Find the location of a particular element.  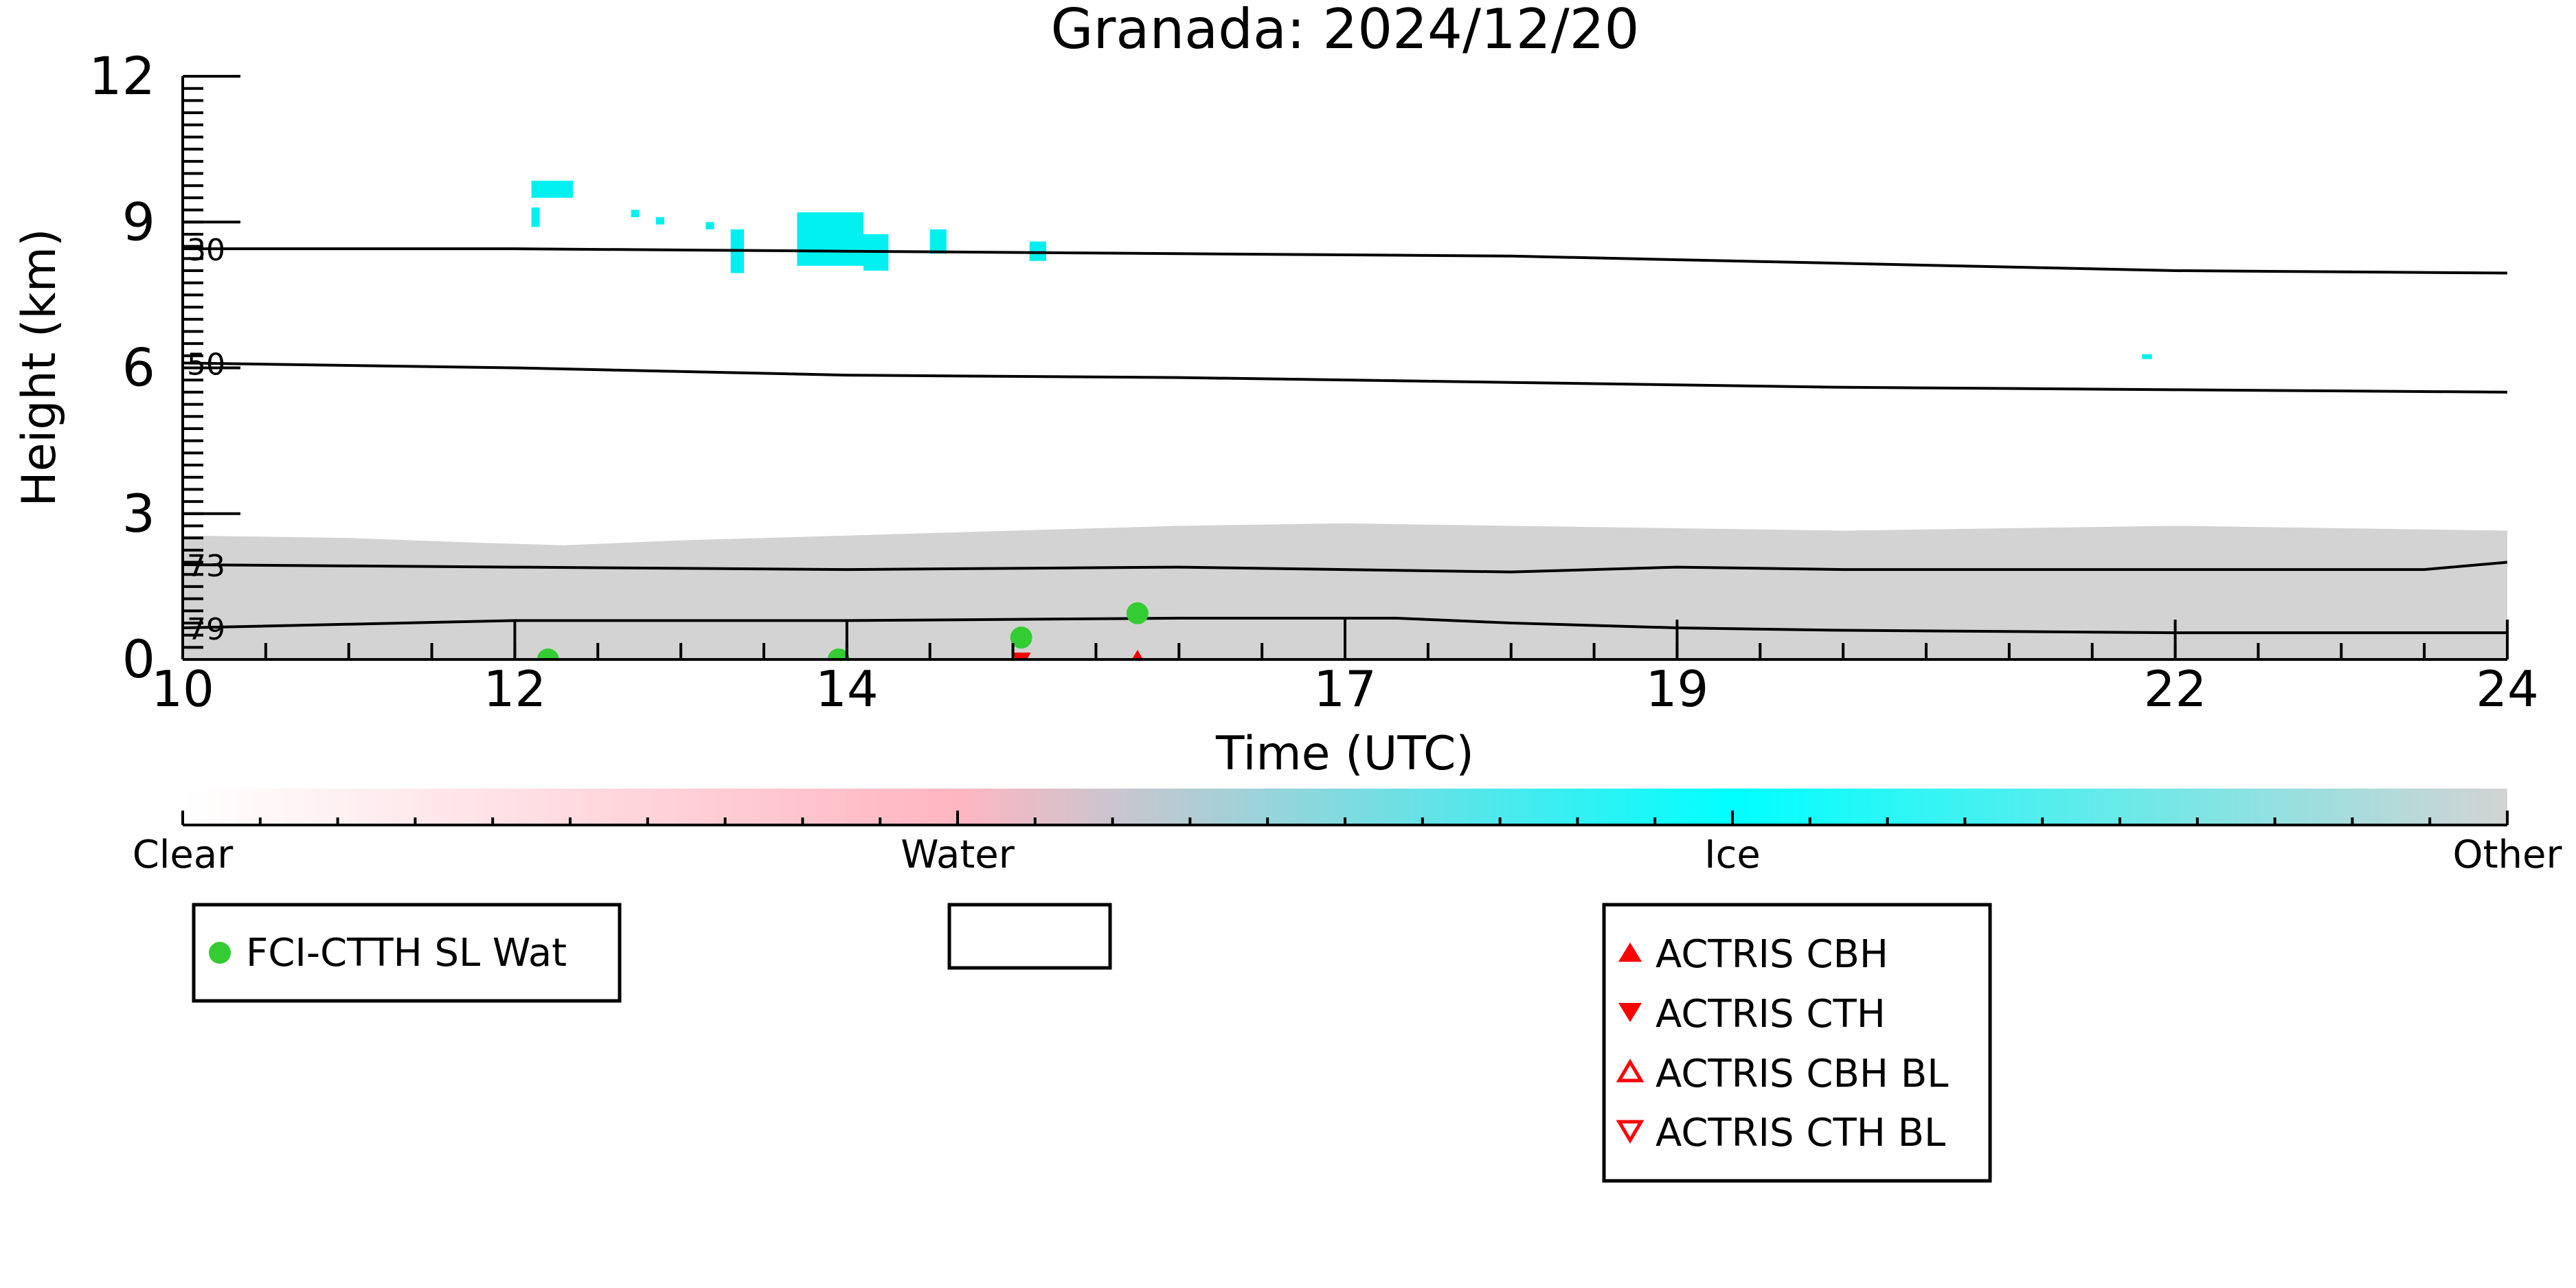

y-tick-label: 6 is located at coordinates (138, 367).